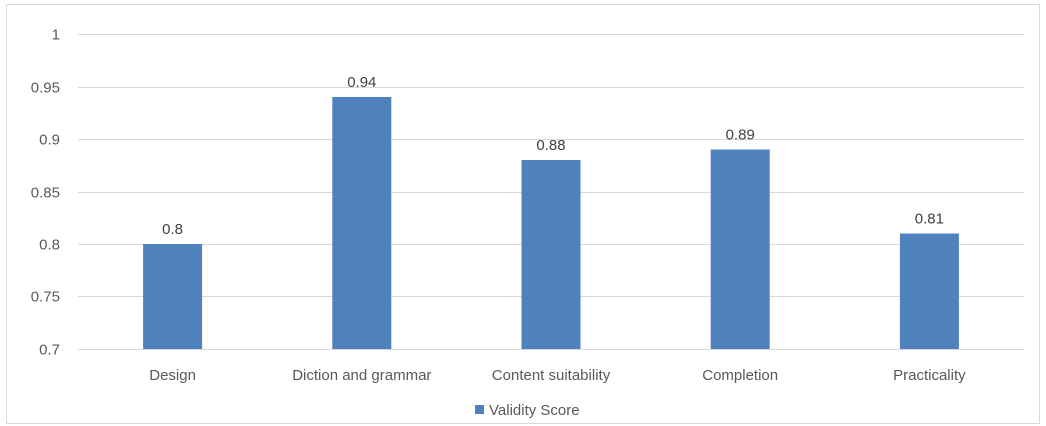 Image resolution: width=1046 pixels, height=426 pixels. I want to click on x-category-label: Practicality, so click(929, 375).